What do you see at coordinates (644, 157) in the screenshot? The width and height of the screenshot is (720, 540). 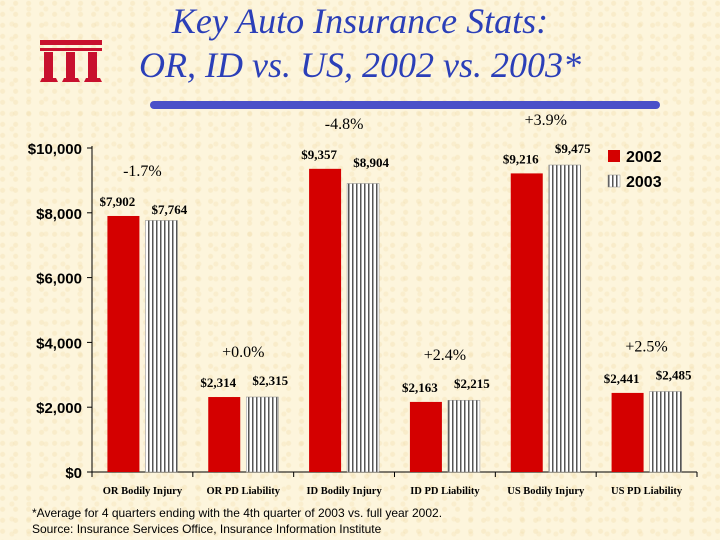 I see `legend-label-2002: 2002` at bounding box center [644, 157].